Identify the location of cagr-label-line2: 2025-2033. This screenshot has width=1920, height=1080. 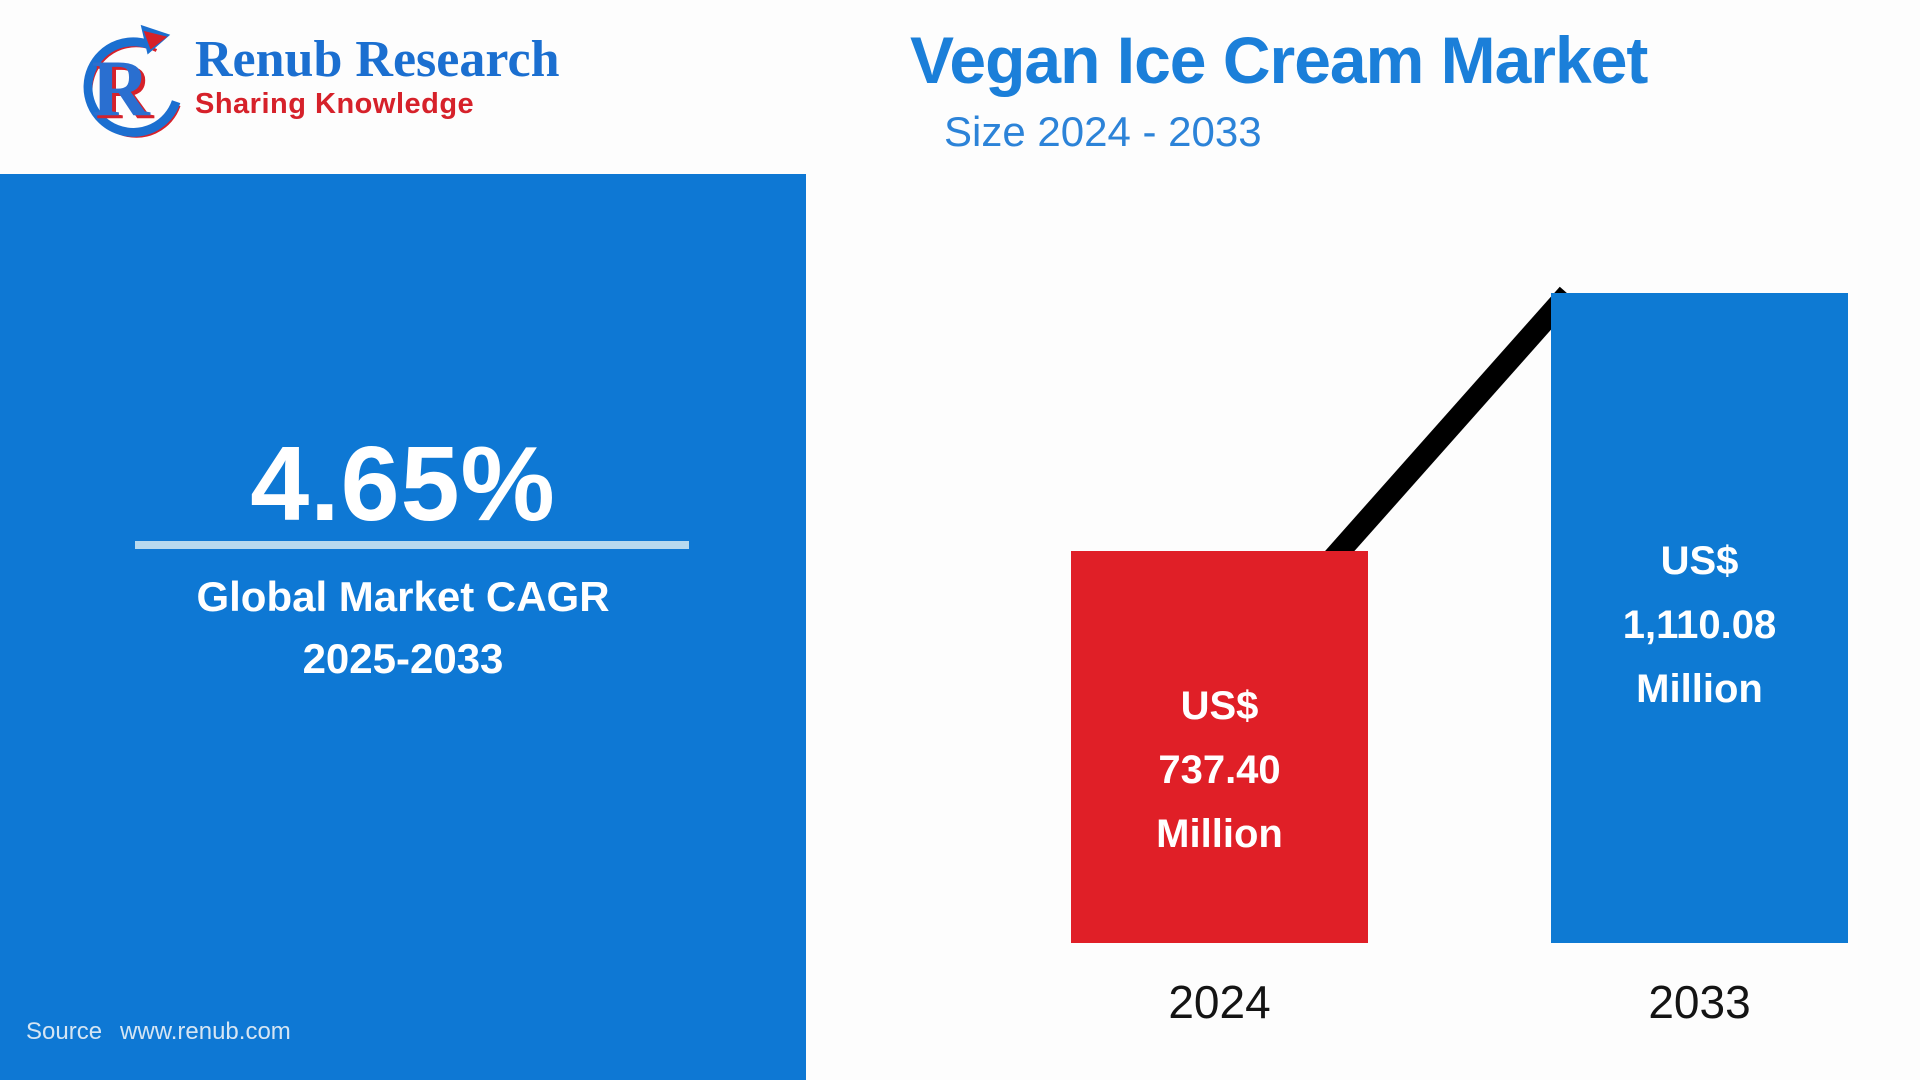
(403, 658).